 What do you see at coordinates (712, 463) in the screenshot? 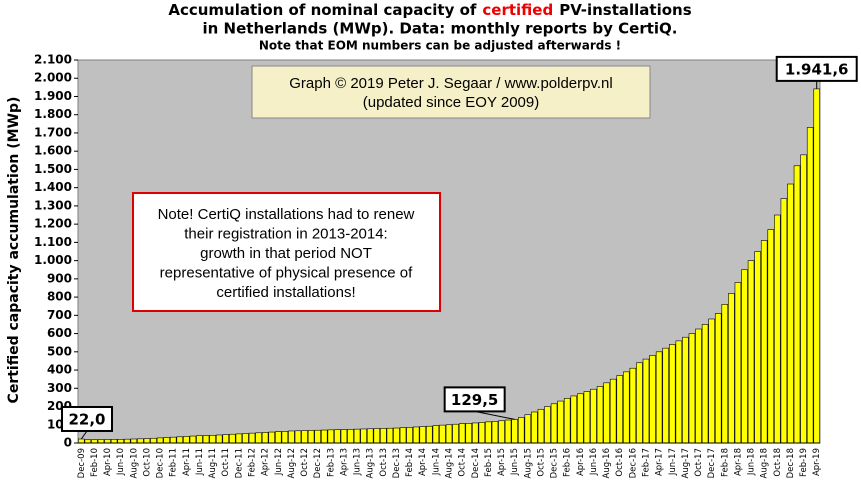
I see `x-tick-label: Dec-17` at bounding box center [712, 463].